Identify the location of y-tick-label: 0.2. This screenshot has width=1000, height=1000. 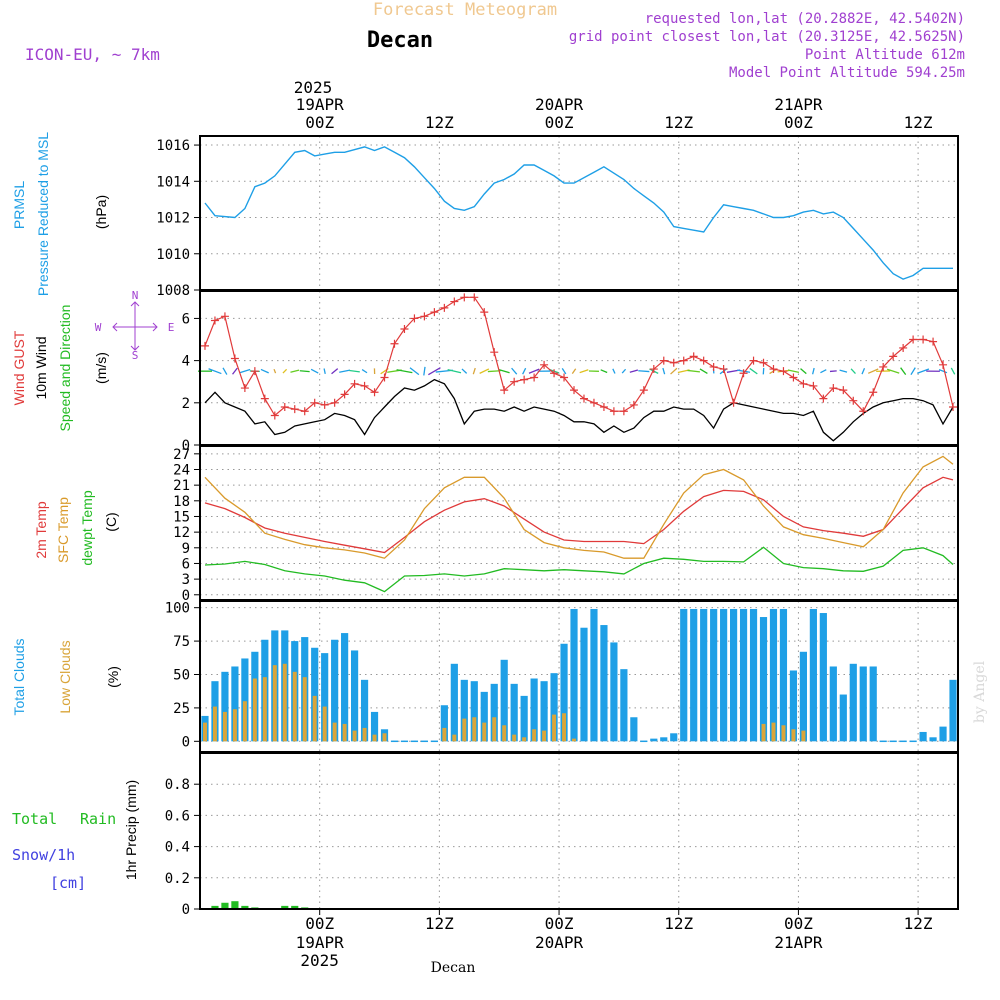
(177, 879).